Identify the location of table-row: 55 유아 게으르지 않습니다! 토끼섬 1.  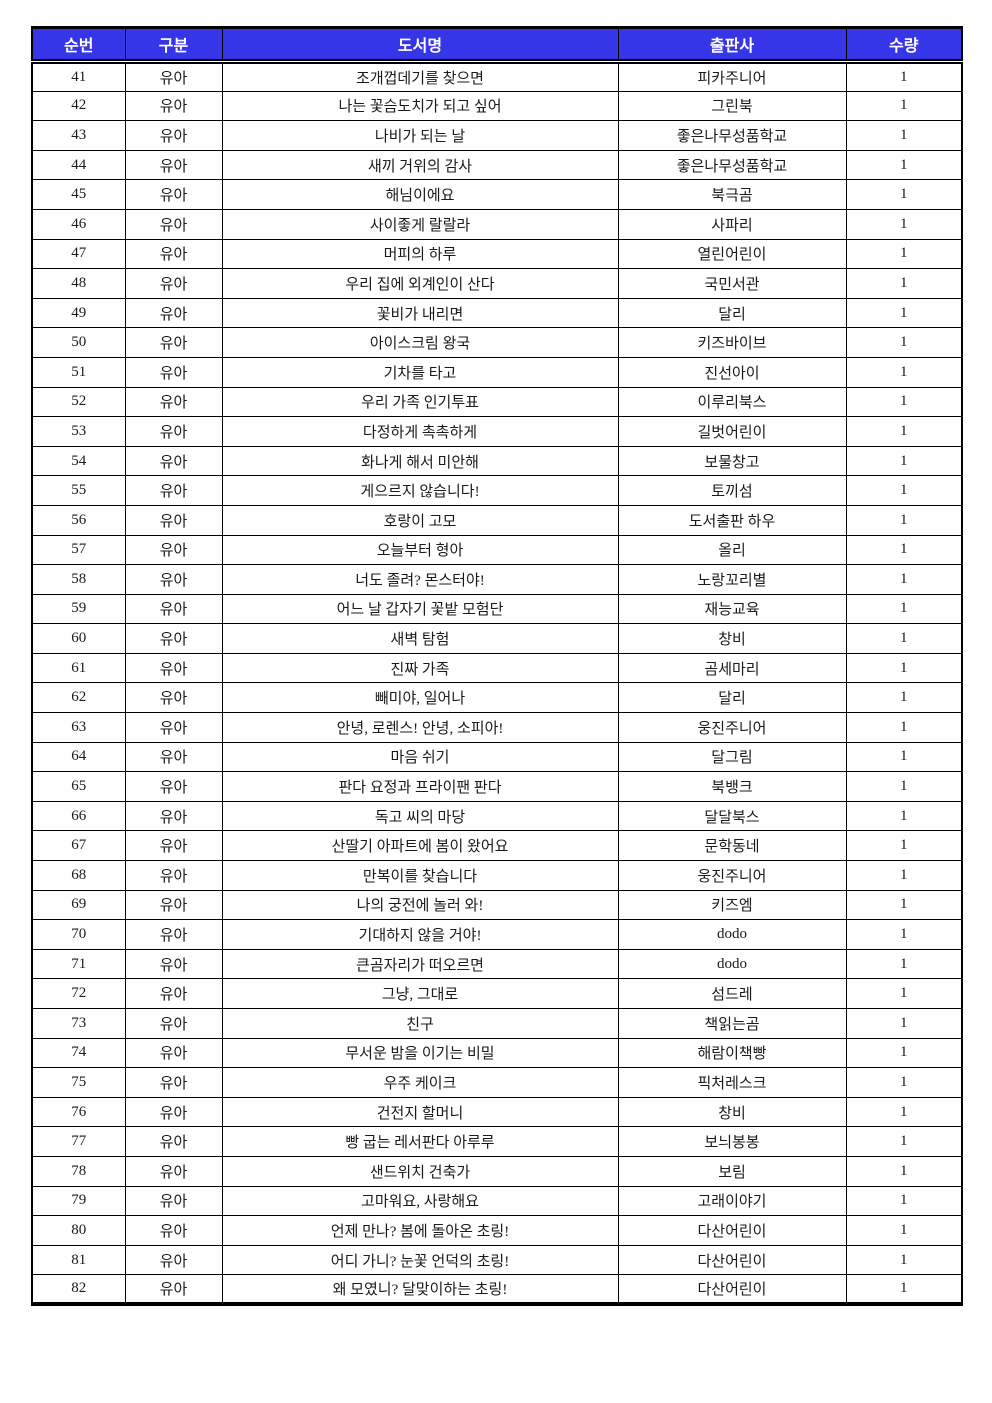
(497, 490).